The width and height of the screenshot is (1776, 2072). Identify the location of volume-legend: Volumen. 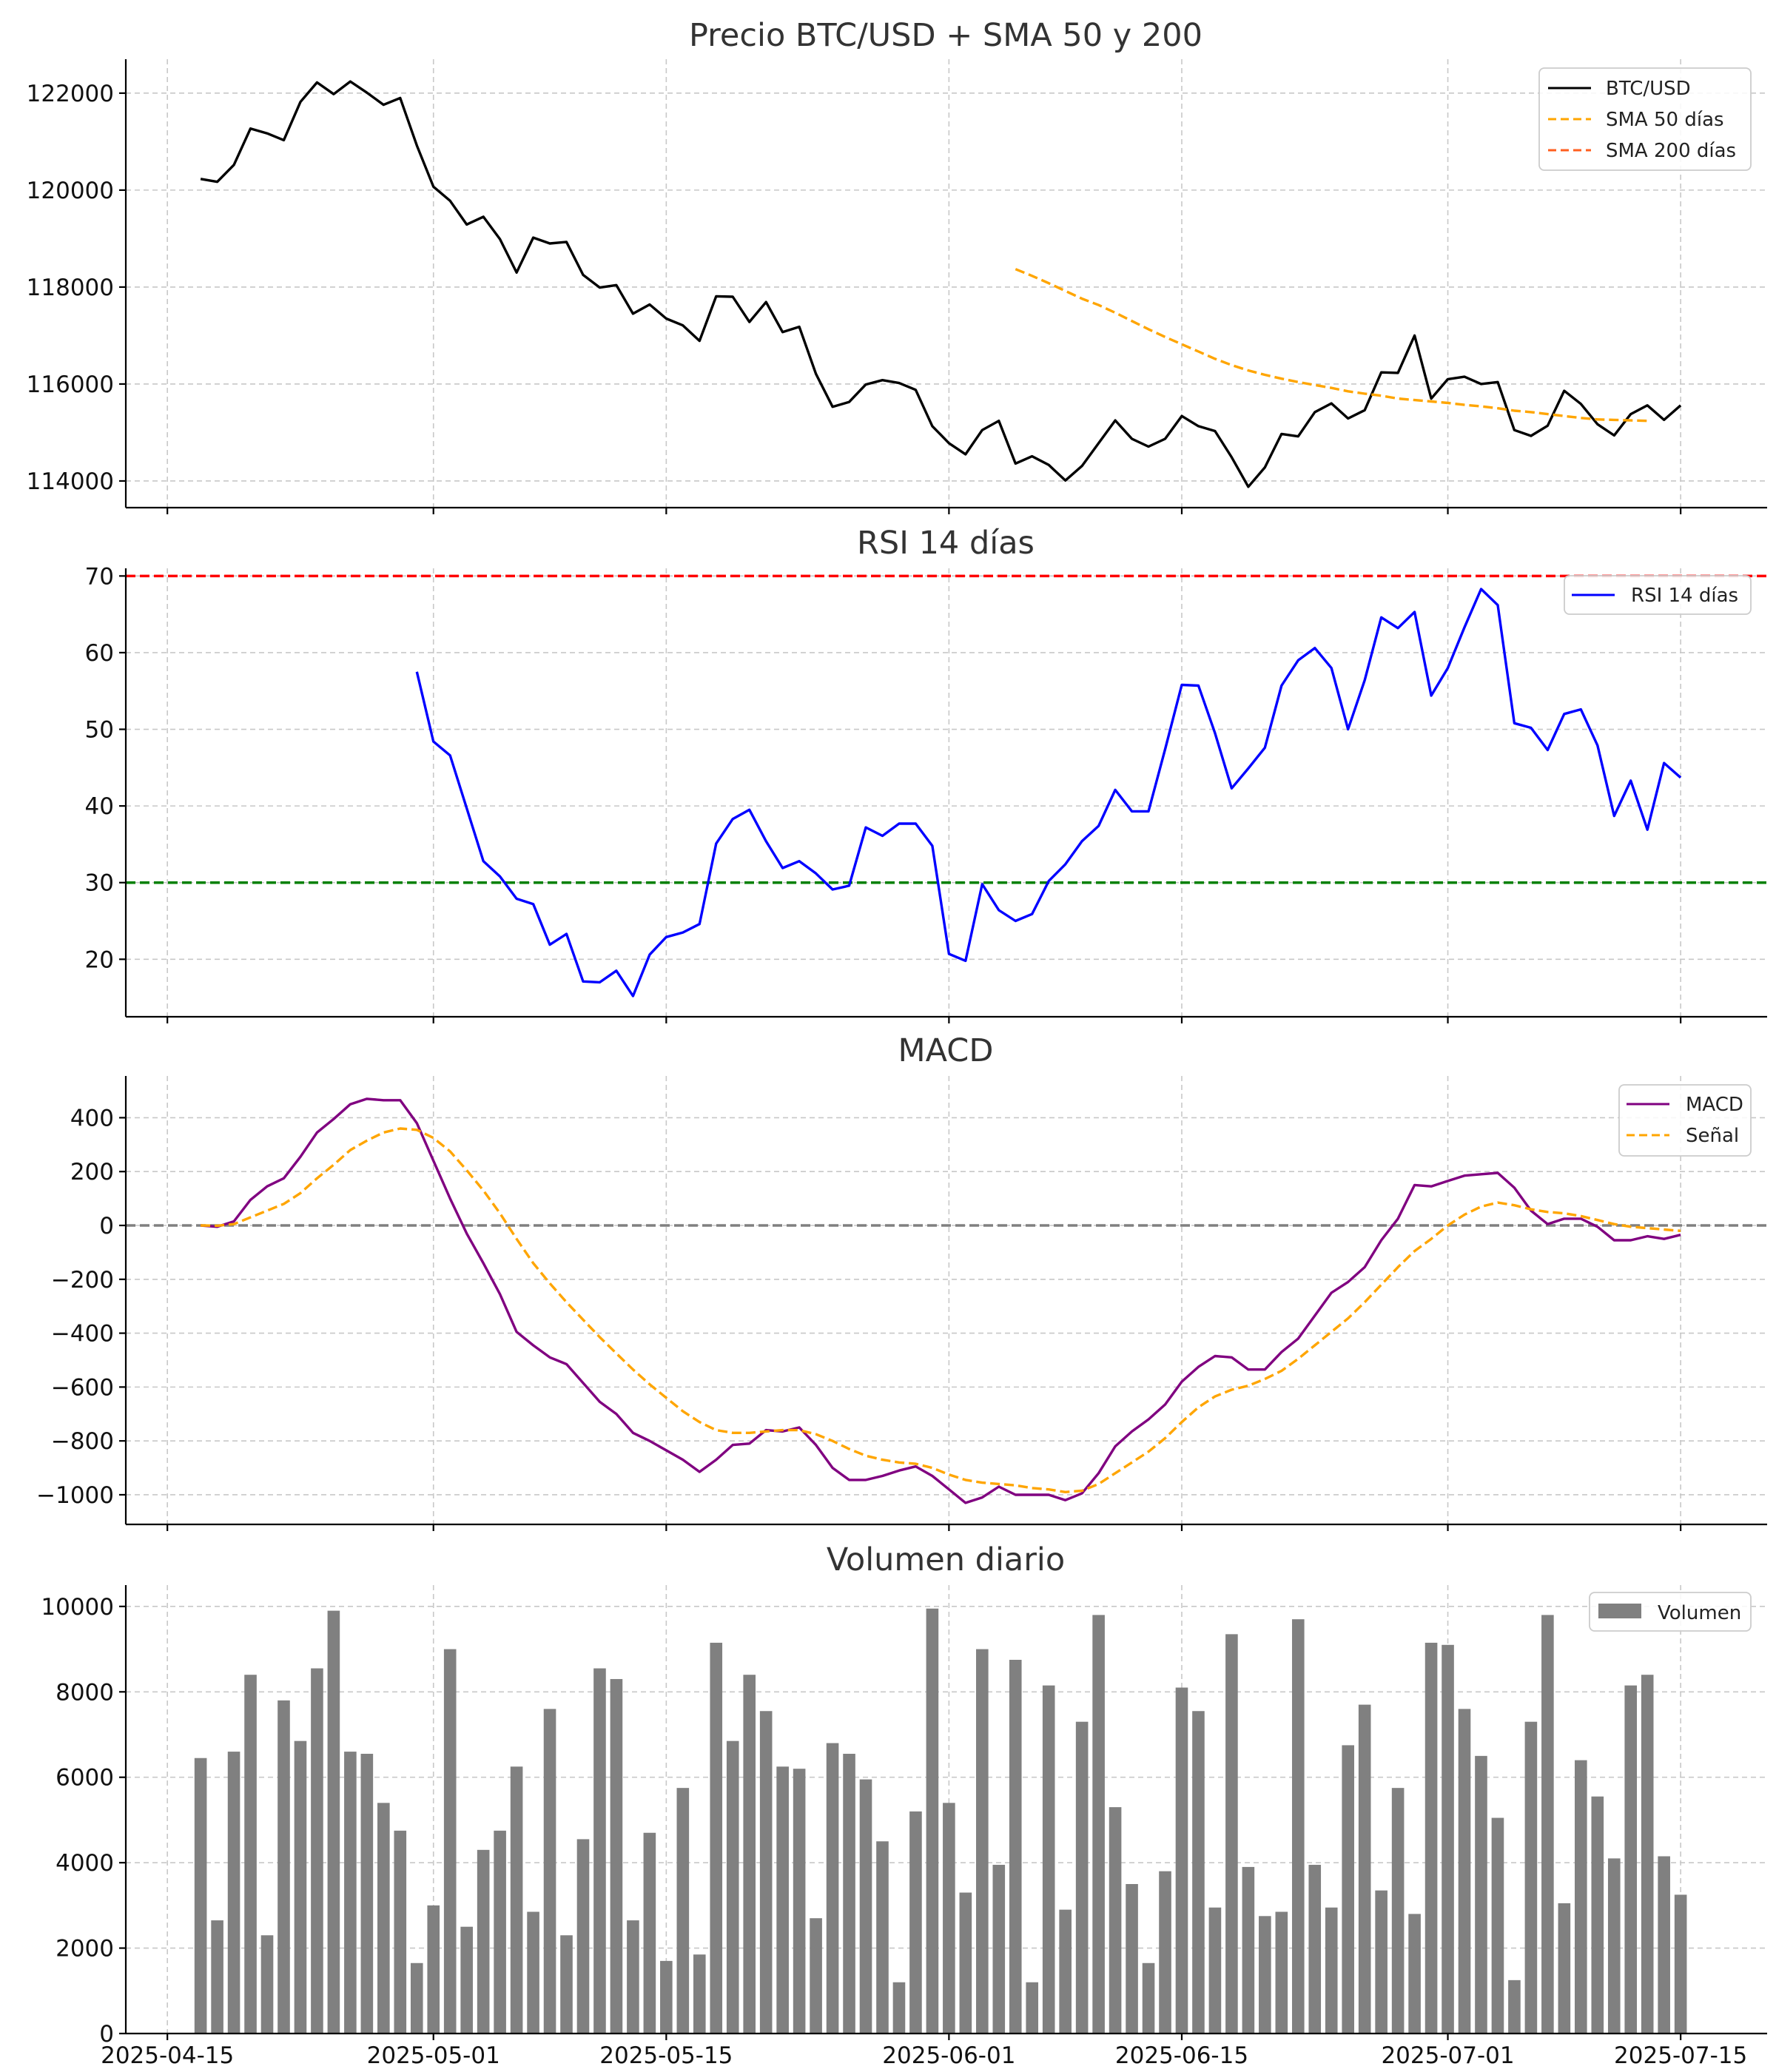
(1670, 1612).